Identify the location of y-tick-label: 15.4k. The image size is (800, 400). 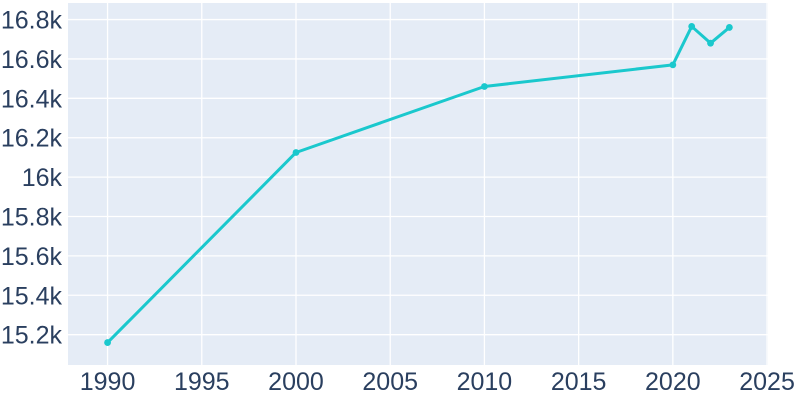
(32, 296).